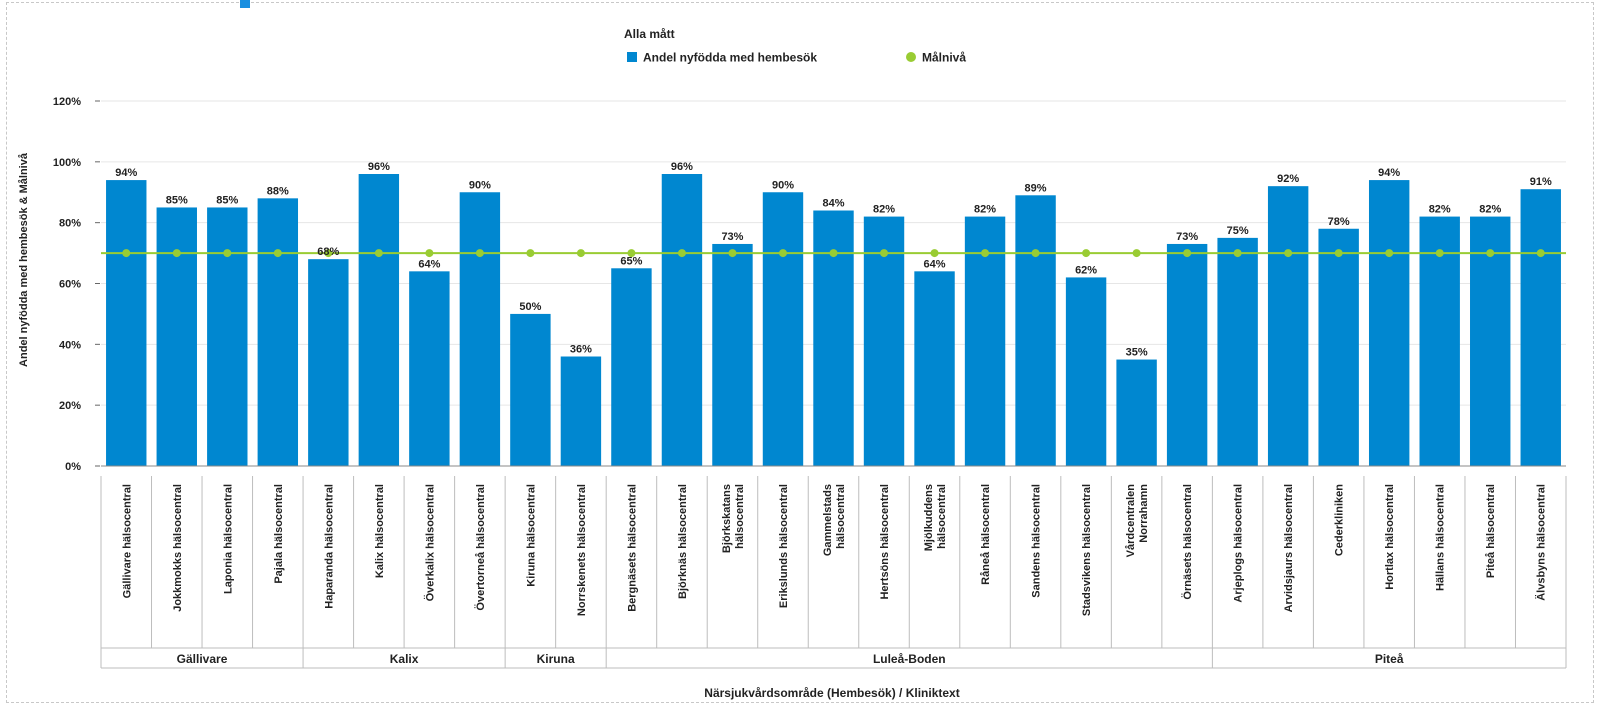  I want to click on bar-value-label: 84%, so click(833, 204).